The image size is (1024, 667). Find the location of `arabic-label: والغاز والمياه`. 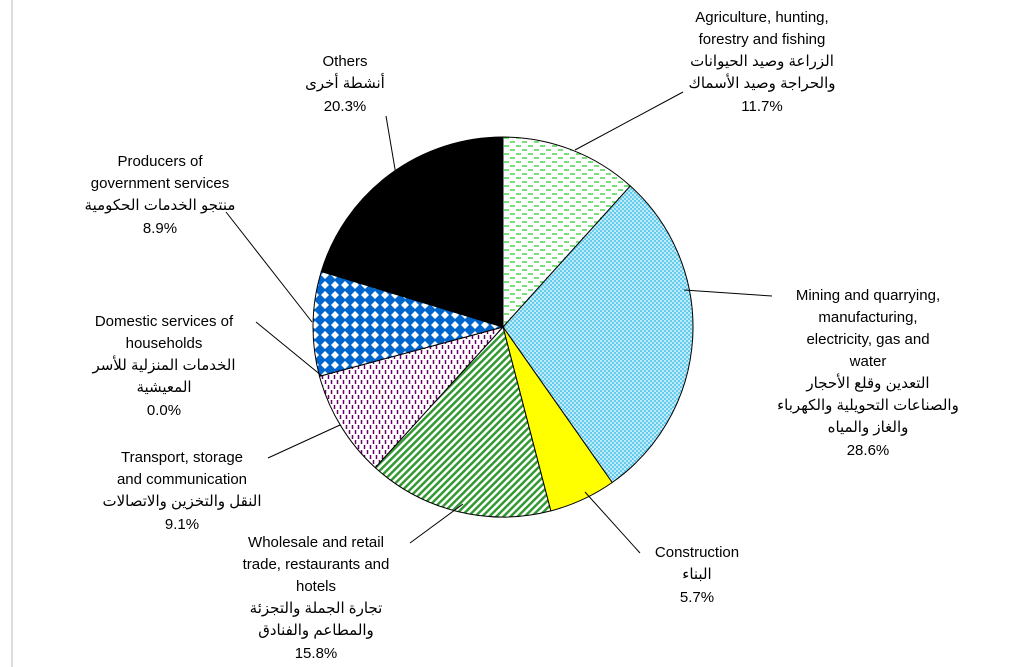

arabic-label: والغاز والمياه is located at coordinates (868, 427).